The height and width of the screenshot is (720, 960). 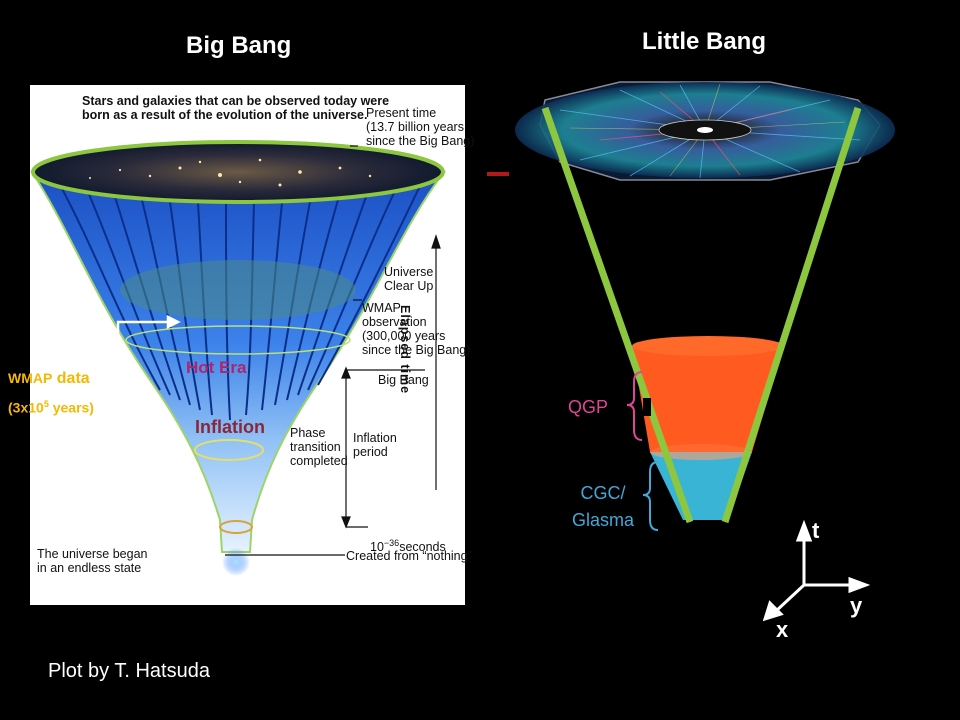 I want to click on galaxy-stars, so click(x=230, y=172).